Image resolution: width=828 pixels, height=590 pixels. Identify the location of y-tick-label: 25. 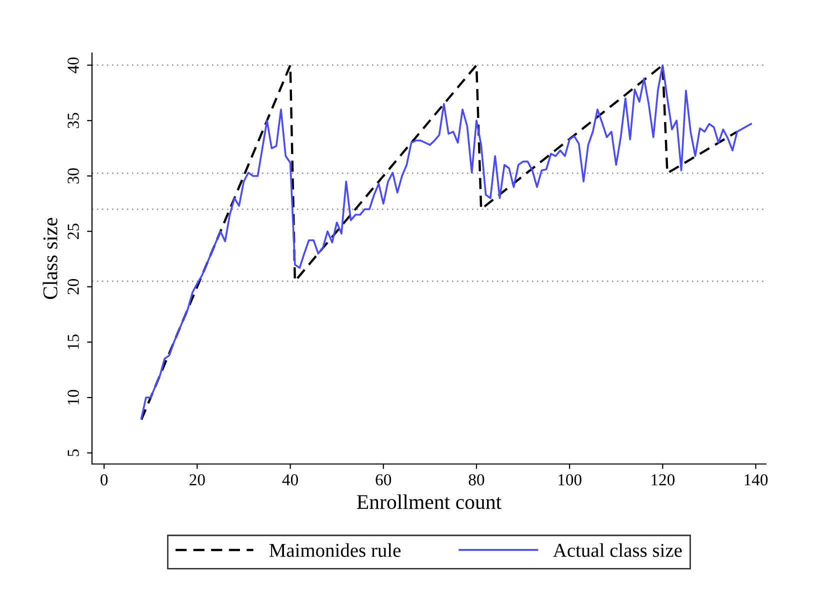
(73, 231).